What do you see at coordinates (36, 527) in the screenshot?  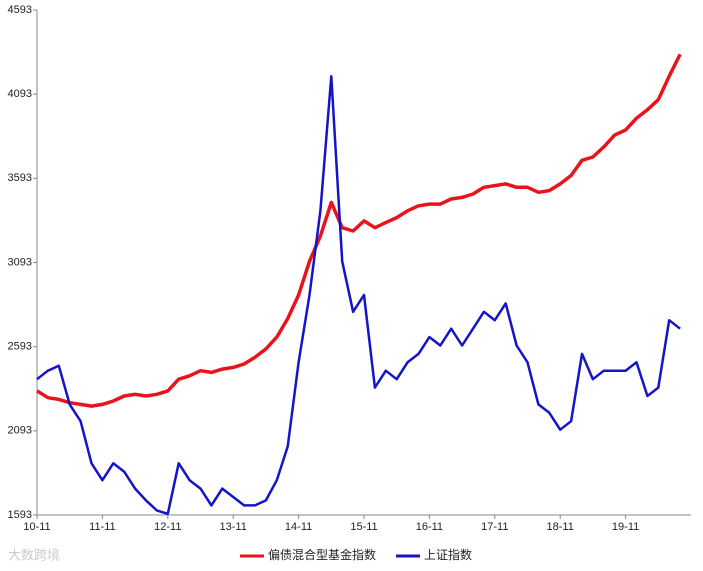 I see `x-tick-label: 10-11` at bounding box center [36, 527].